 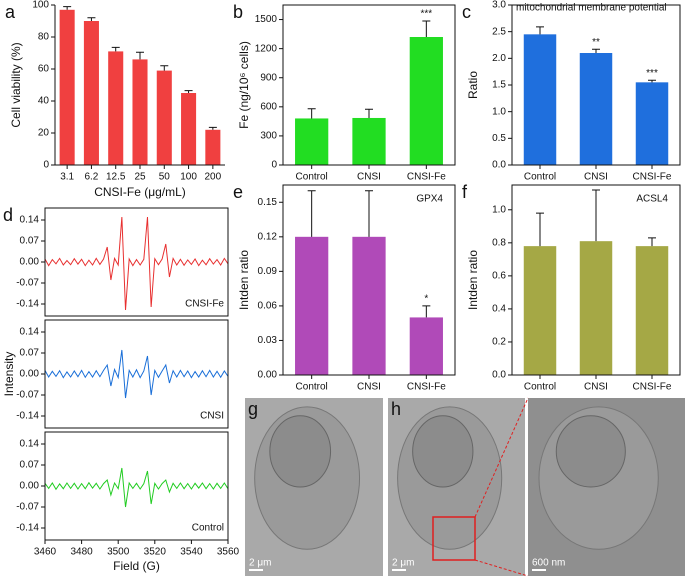 What do you see at coordinates (429, 199) in the screenshot?
I see `chart-title: GPX4` at bounding box center [429, 199].